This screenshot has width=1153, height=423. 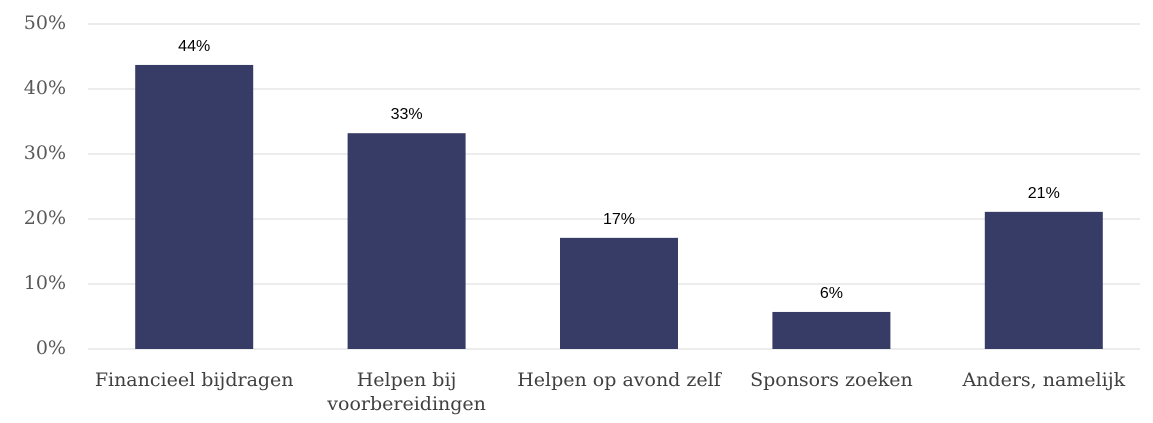 I want to click on y-tick-label: 10%, so click(x=45, y=283).